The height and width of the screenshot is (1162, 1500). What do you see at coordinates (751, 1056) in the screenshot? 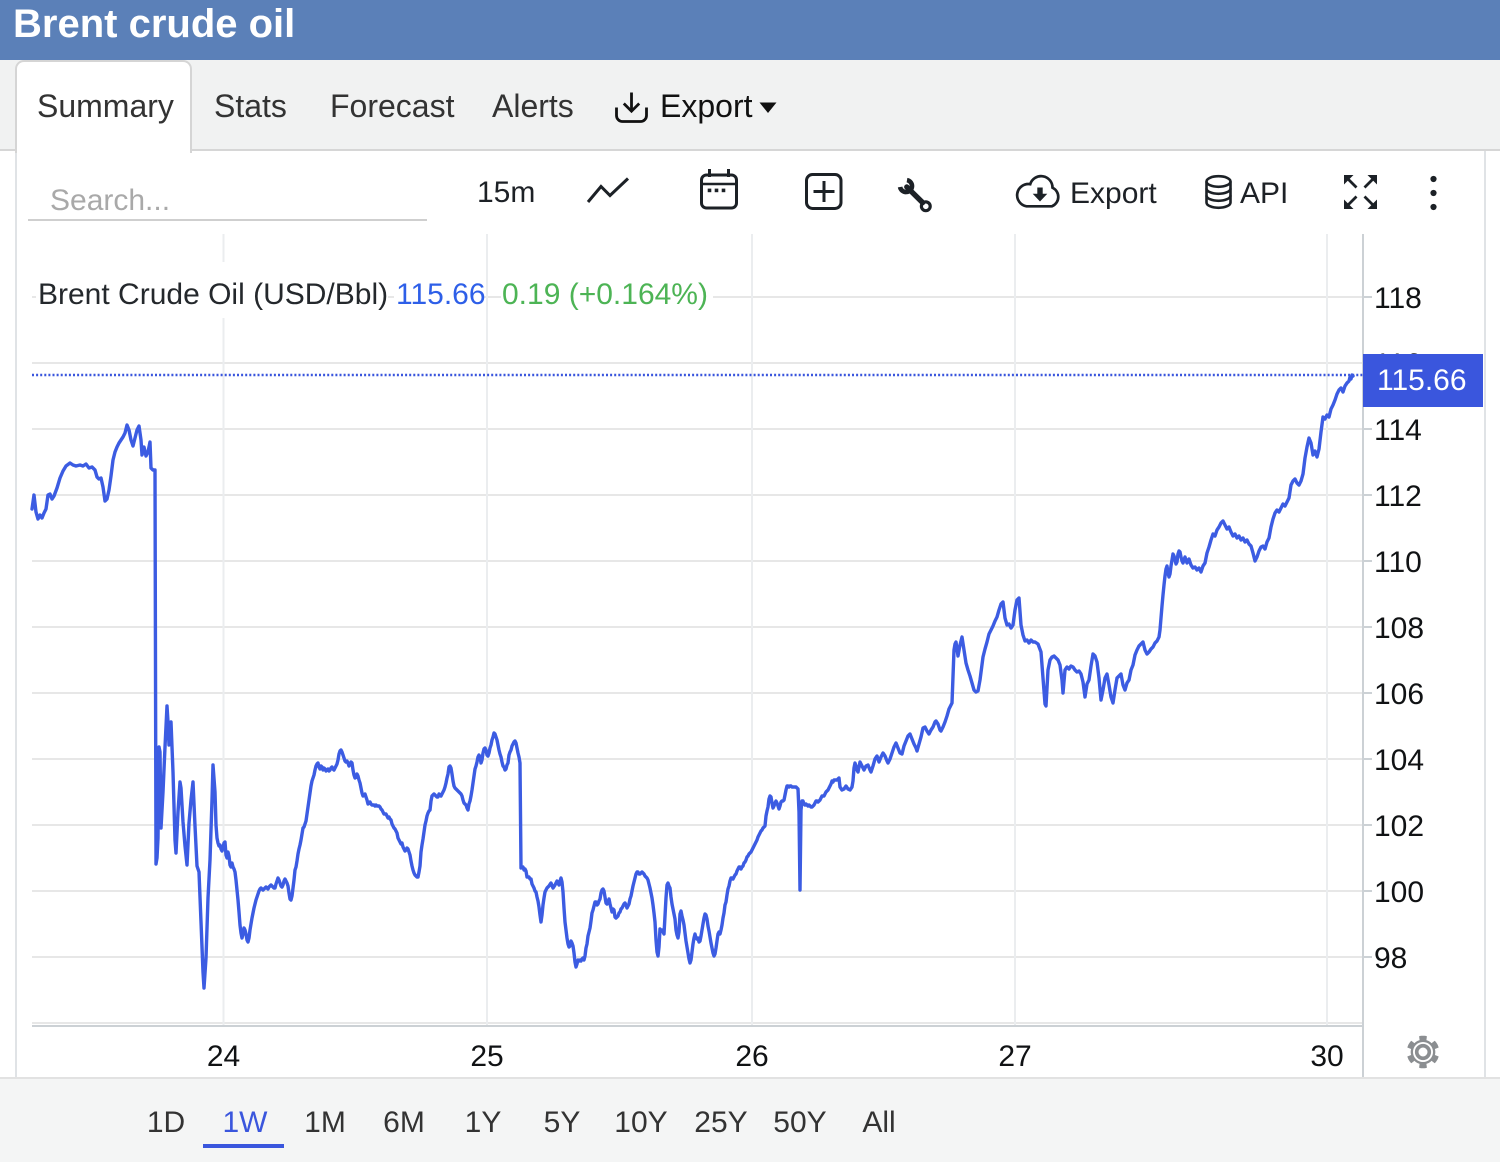
I see `svg-text: 26` at bounding box center [751, 1056].